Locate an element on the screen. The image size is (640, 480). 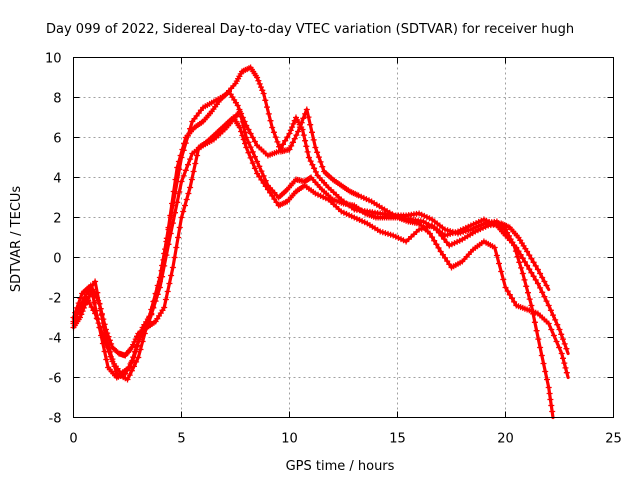
x-tick-label: 25 is located at coordinates (613, 439).